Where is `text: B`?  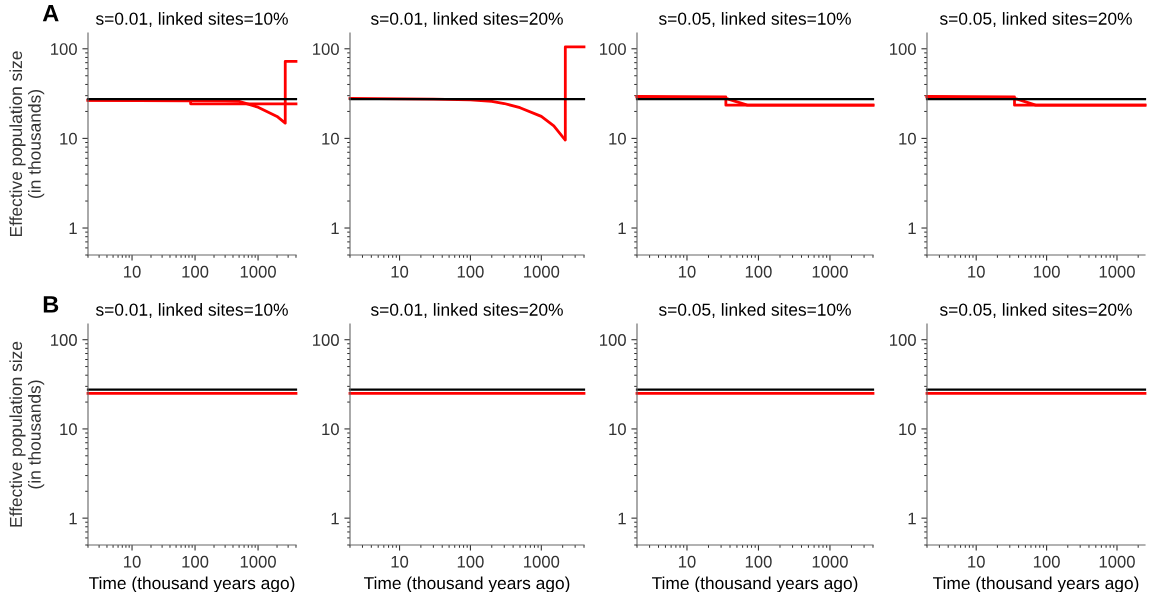
text: B is located at coordinates (51, 304).